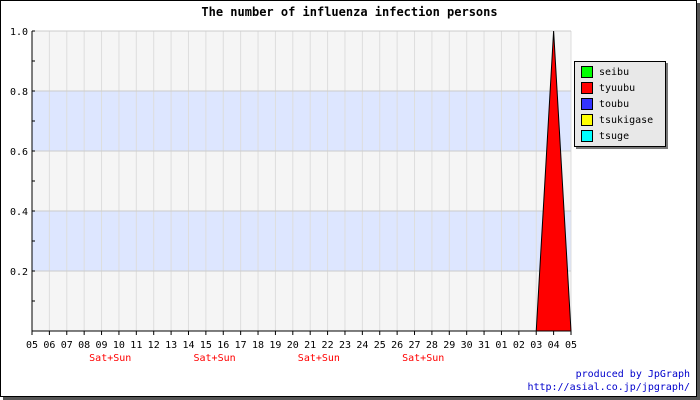  What do you see at coordinates (328, 345) in the screenshot?
I see `x-tick-label: 22` at bounding box center [328, 345].